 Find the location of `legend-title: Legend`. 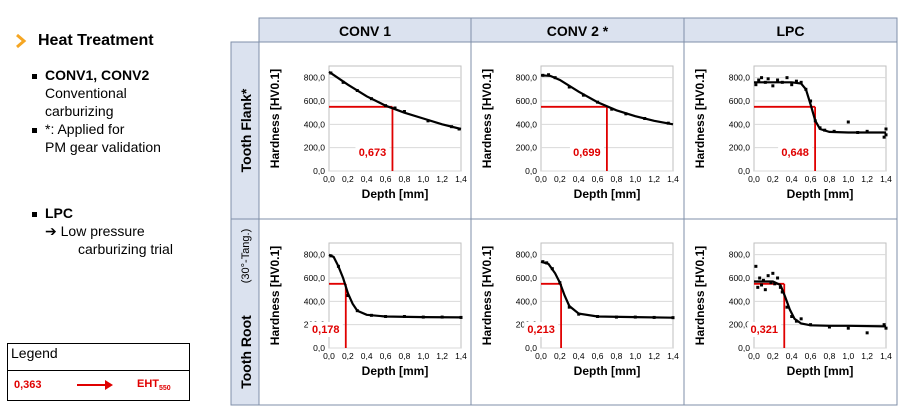

legend-title: Legend is located at coordinates (34, 353).